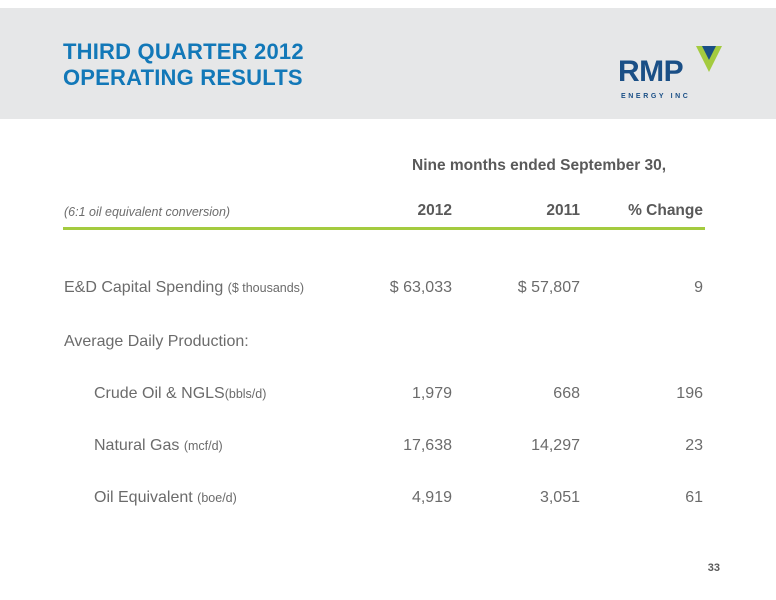  Describe the element at coordinates (388, 501) in the screenshot. I see `table-row-oil-equivalent: Oil Equivalent (boe/d) 4,919 3,051 61` at that location.